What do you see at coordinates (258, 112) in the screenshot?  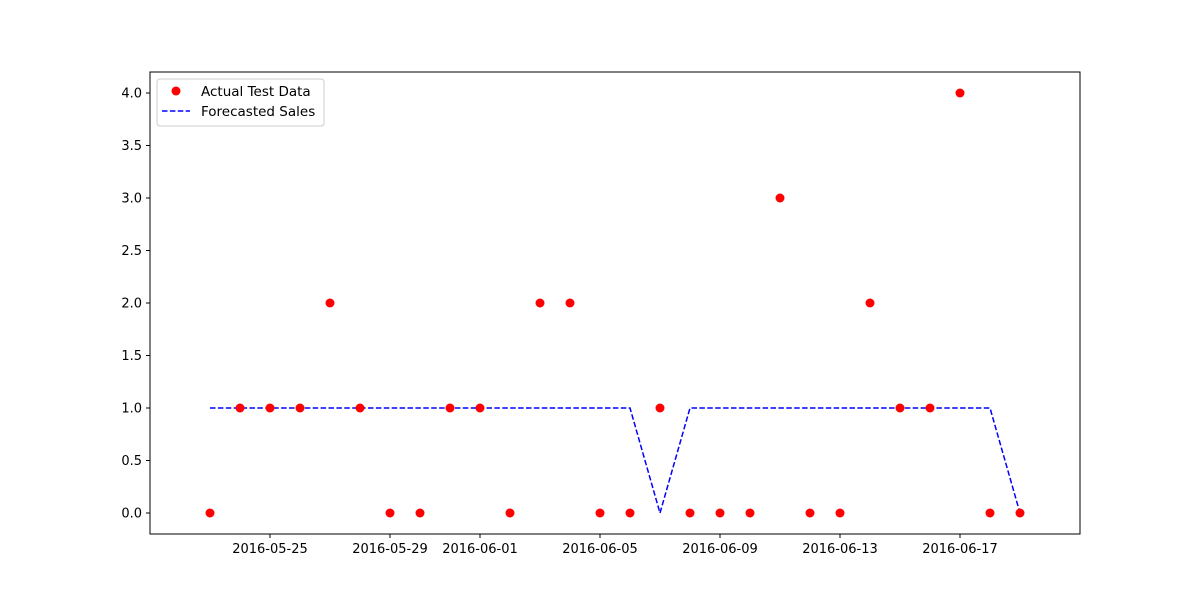 I see `legend-label-forecast: Forecasted Sales` at bounding box center [258, 112].